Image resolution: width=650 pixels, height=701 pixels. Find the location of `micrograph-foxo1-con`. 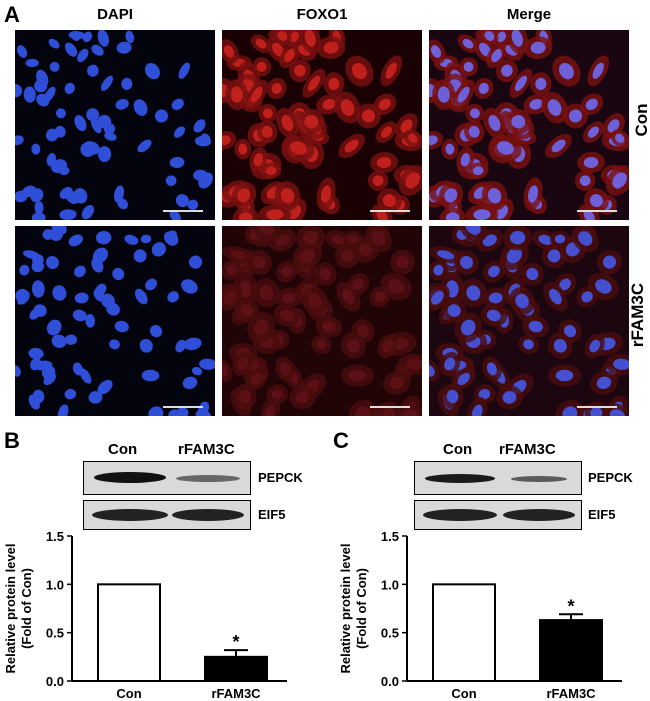

micrograph-foxo1-con is located at coordinates (322, 125).